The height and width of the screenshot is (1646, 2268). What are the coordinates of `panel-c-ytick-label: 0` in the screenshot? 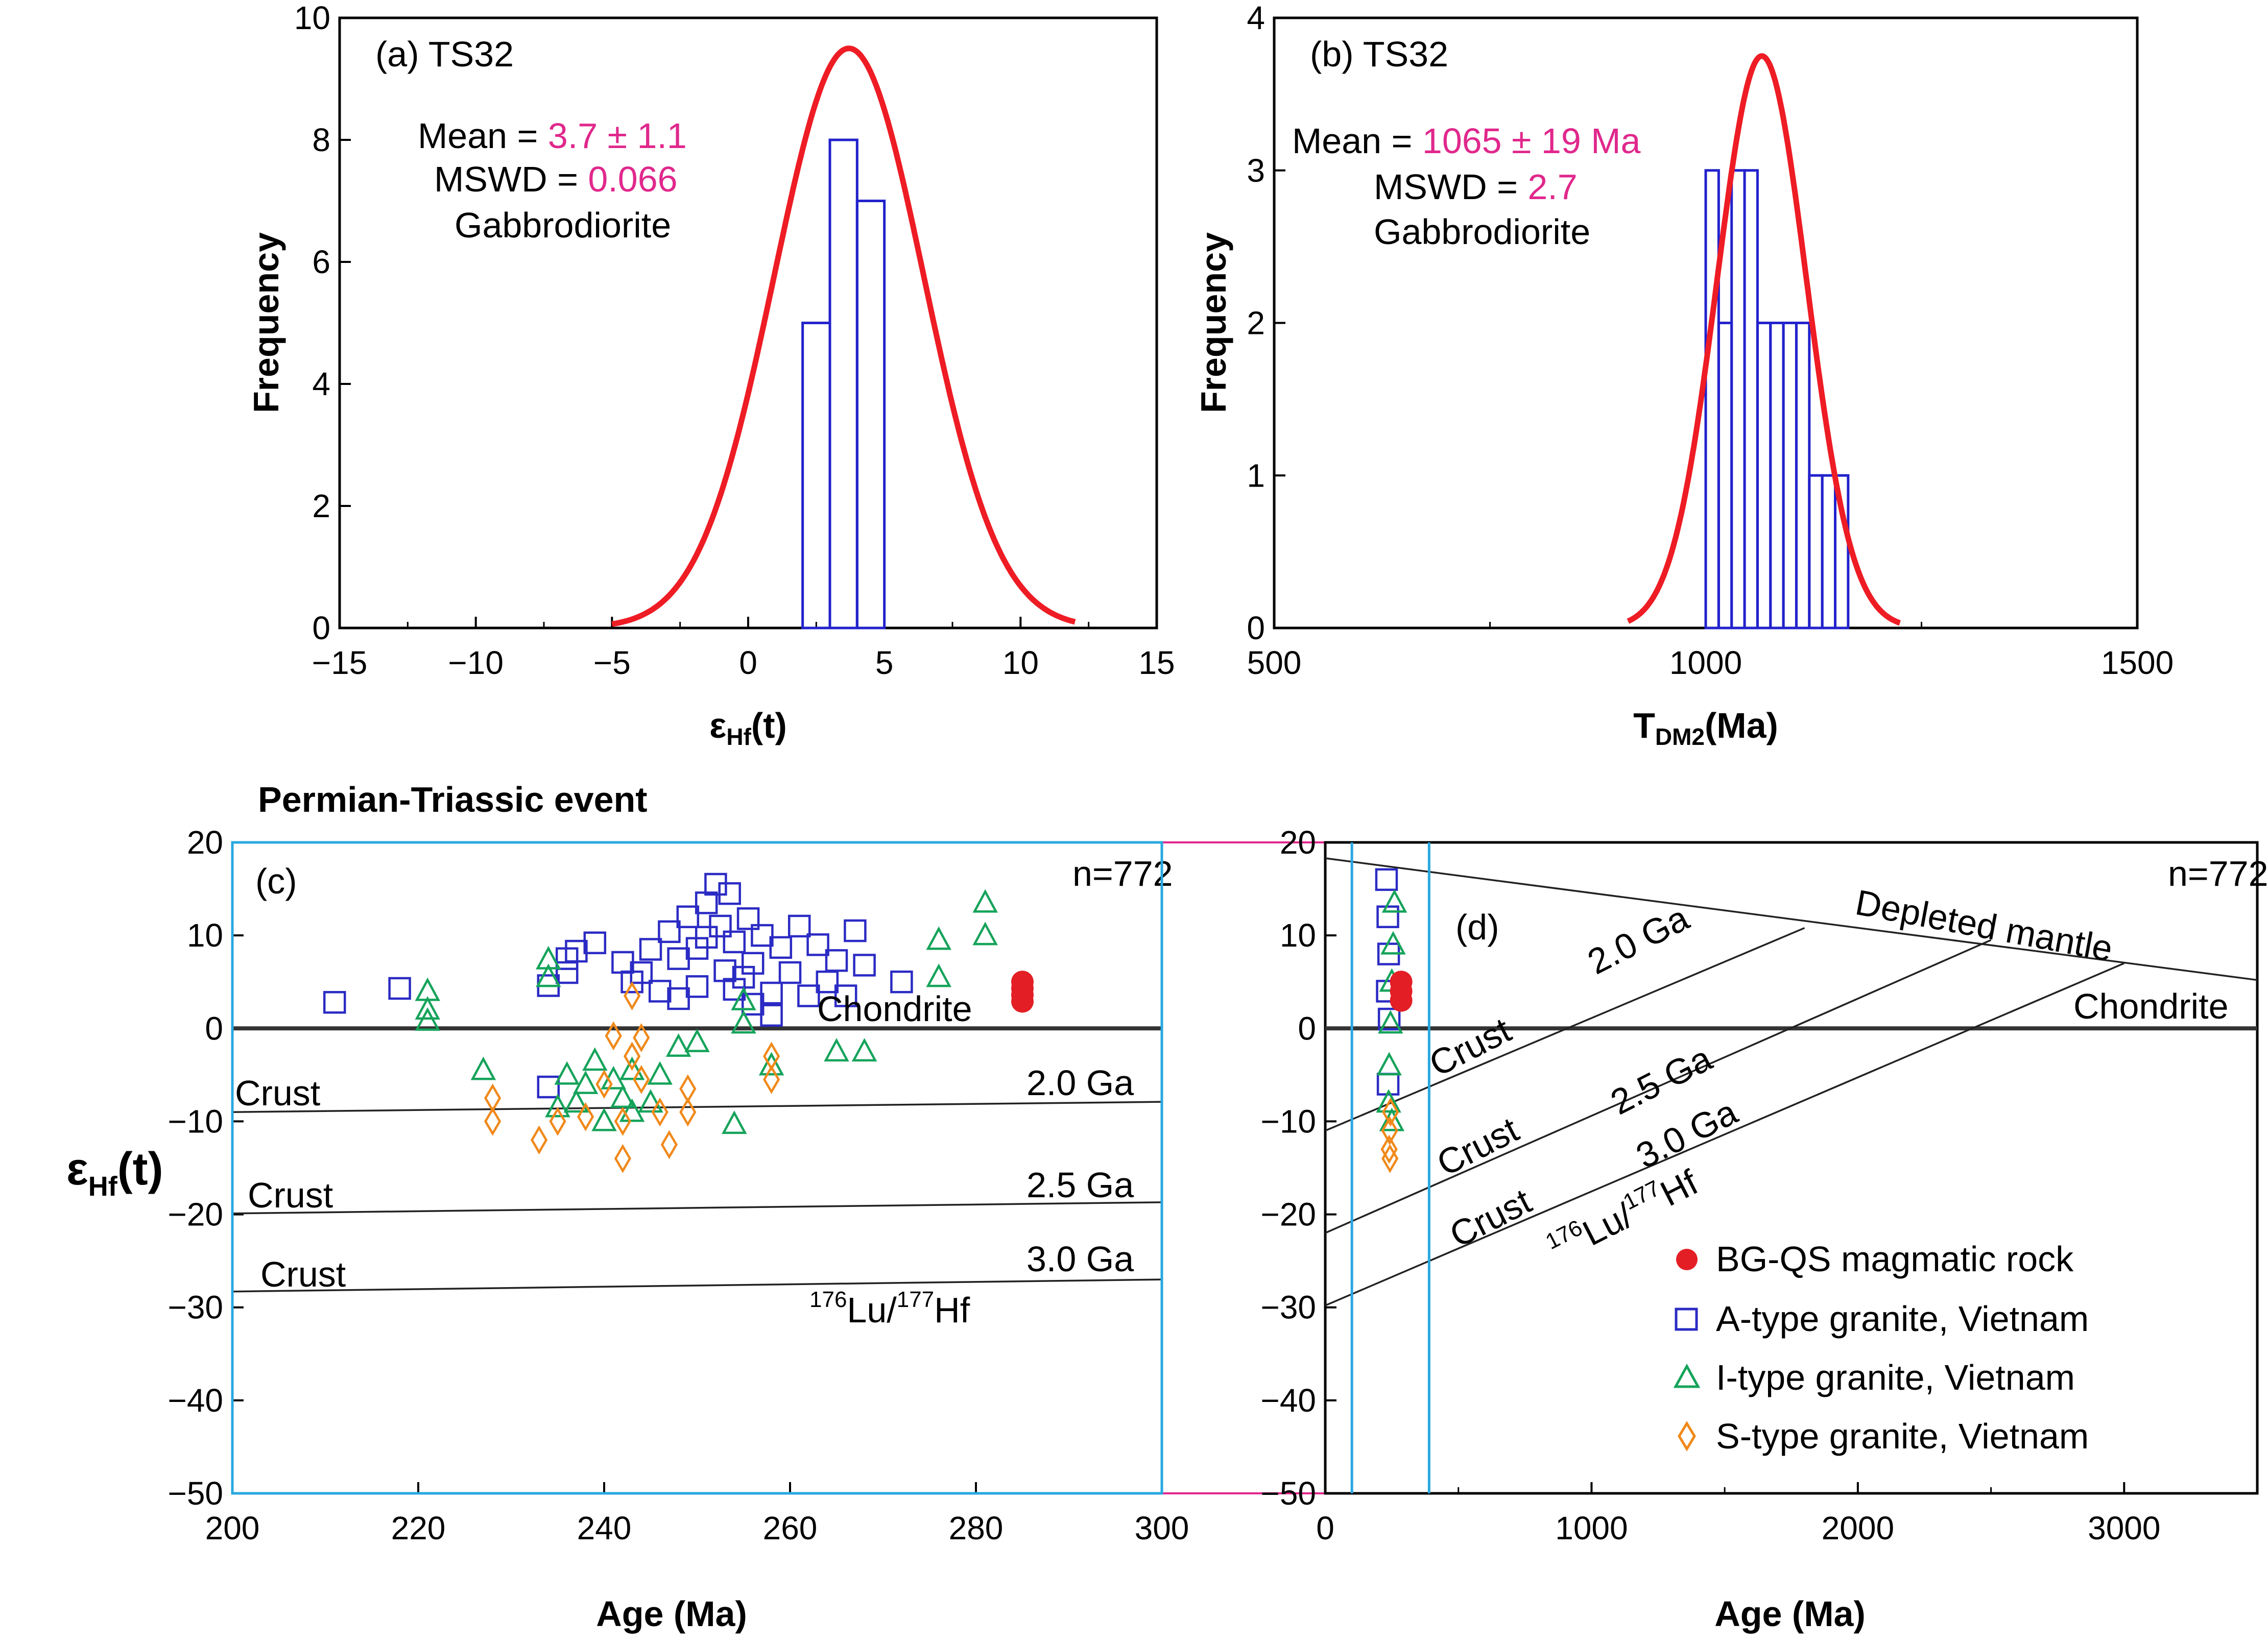 It's located at (214, 1028).